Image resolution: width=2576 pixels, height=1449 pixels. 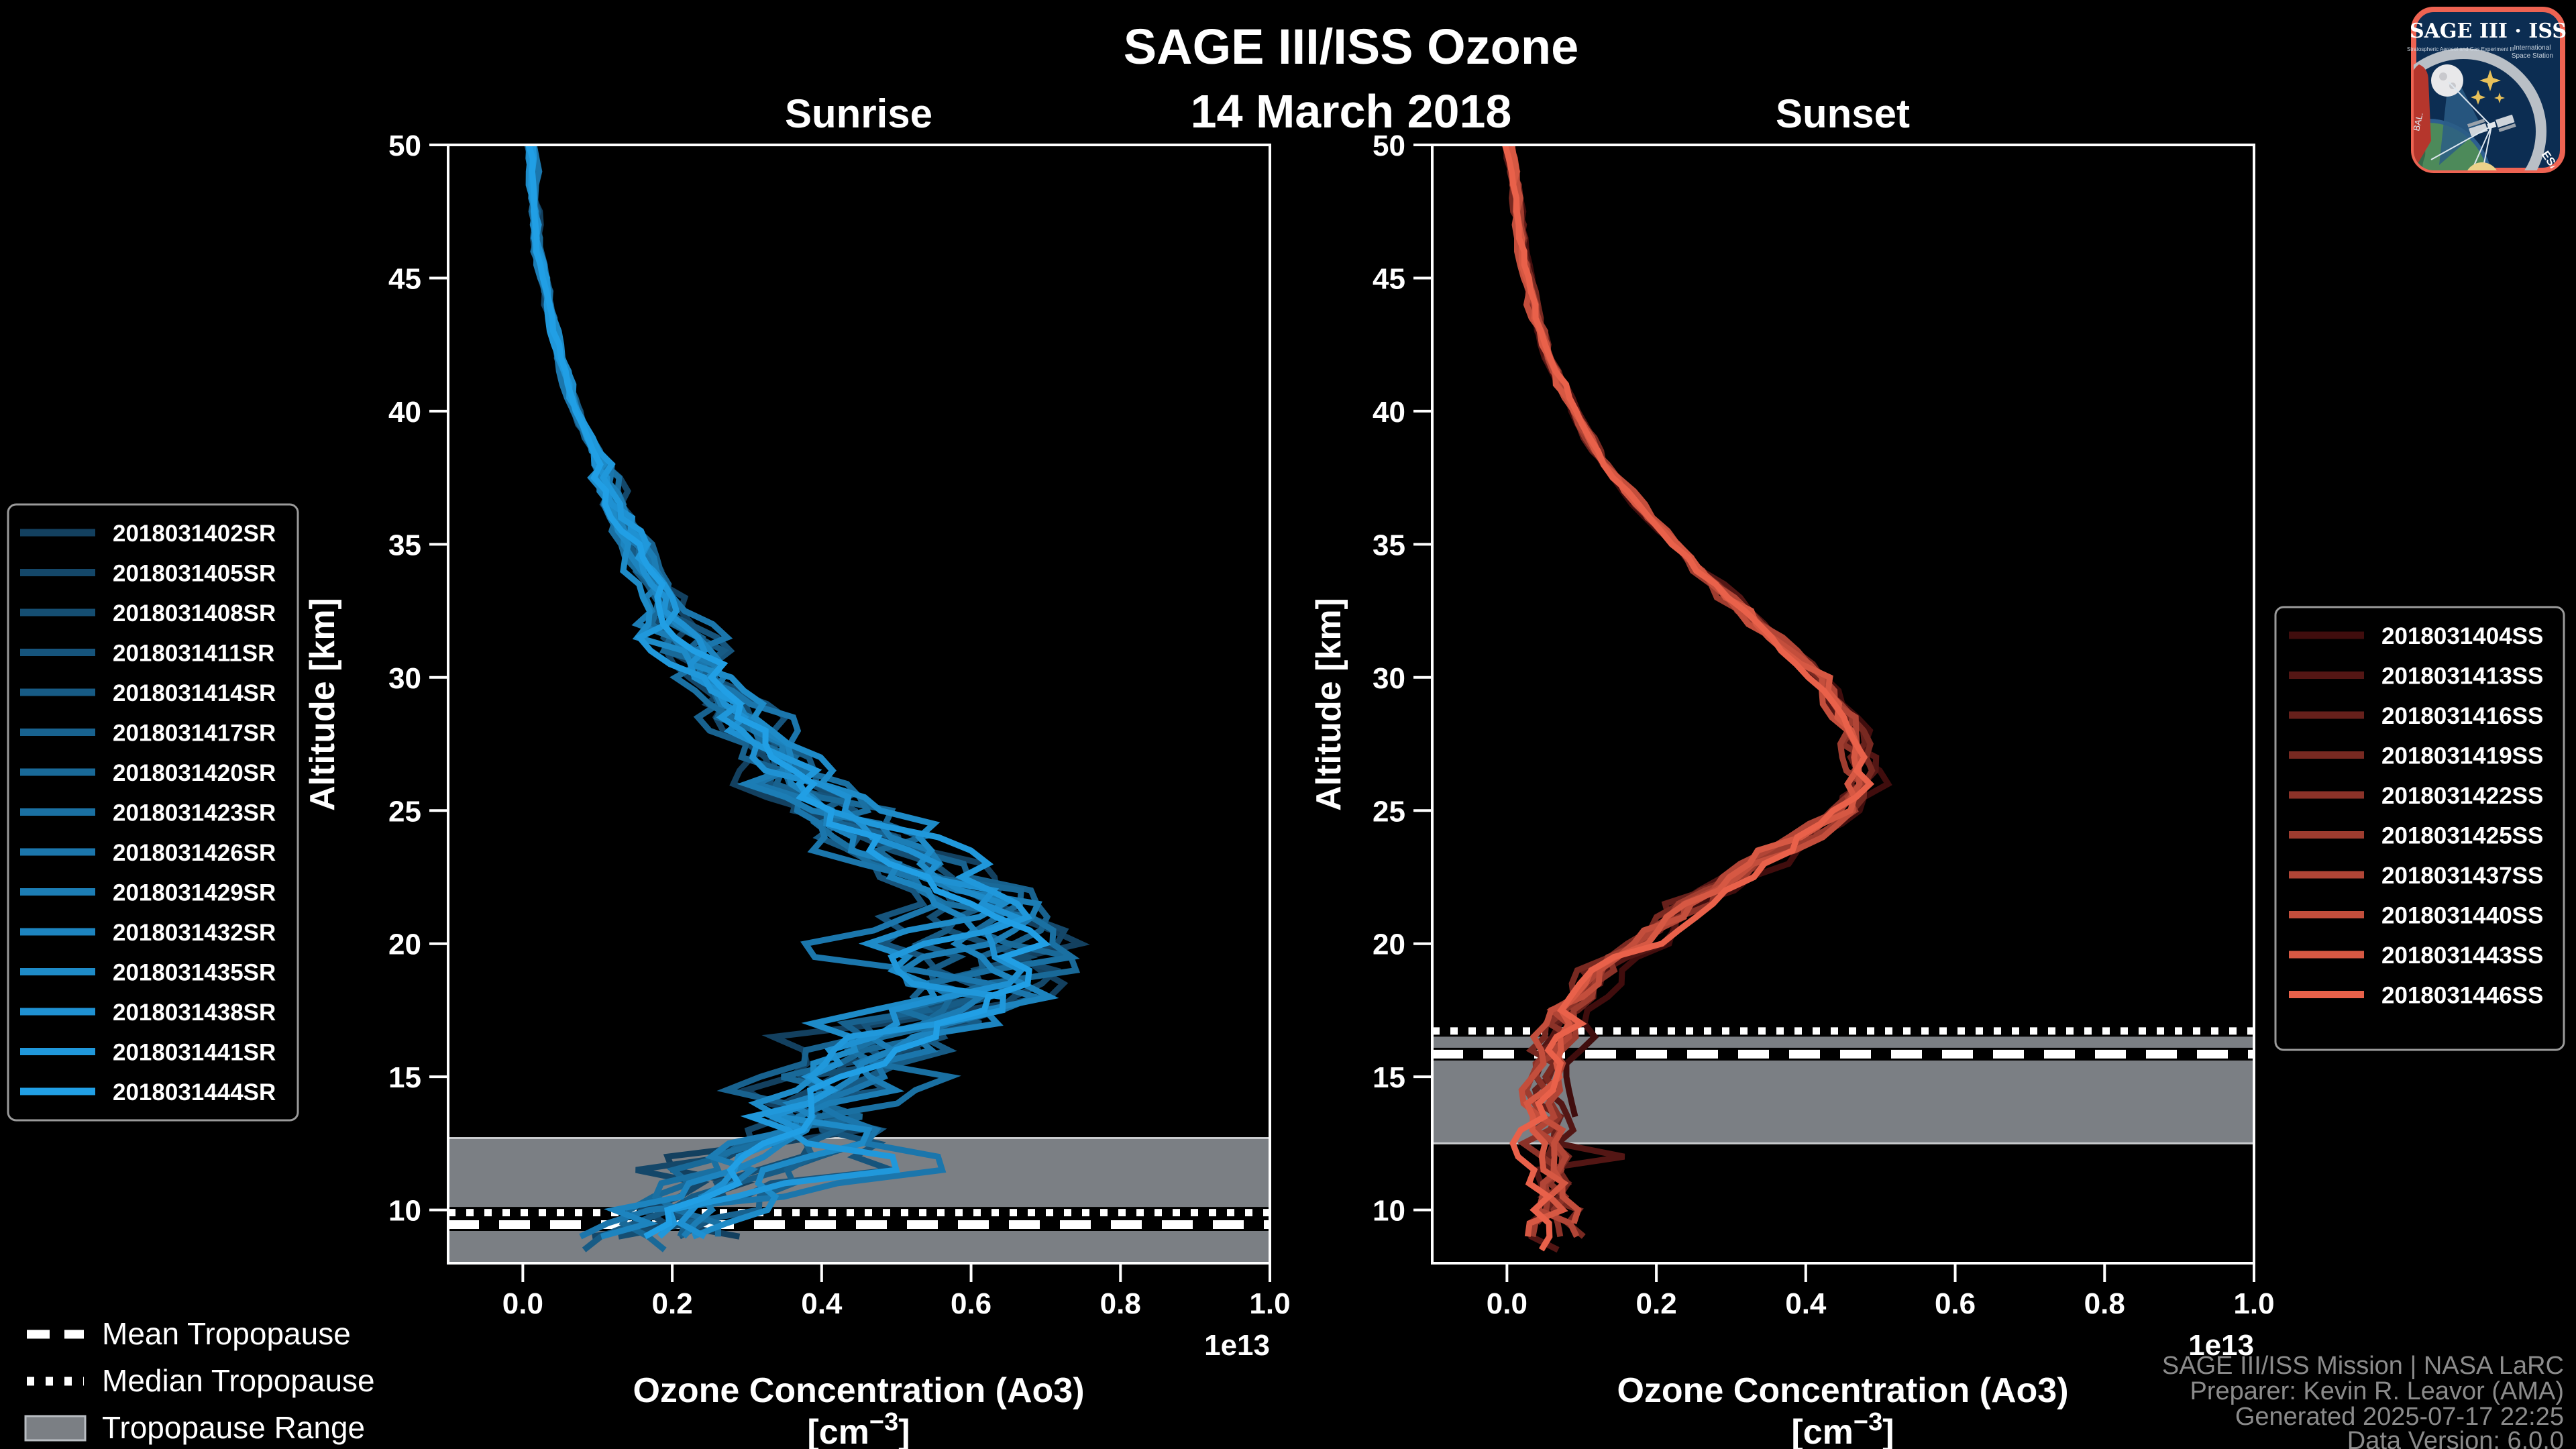 I want to click on legend-item-label: 2018031446SS, so click(x=2462, y=996).